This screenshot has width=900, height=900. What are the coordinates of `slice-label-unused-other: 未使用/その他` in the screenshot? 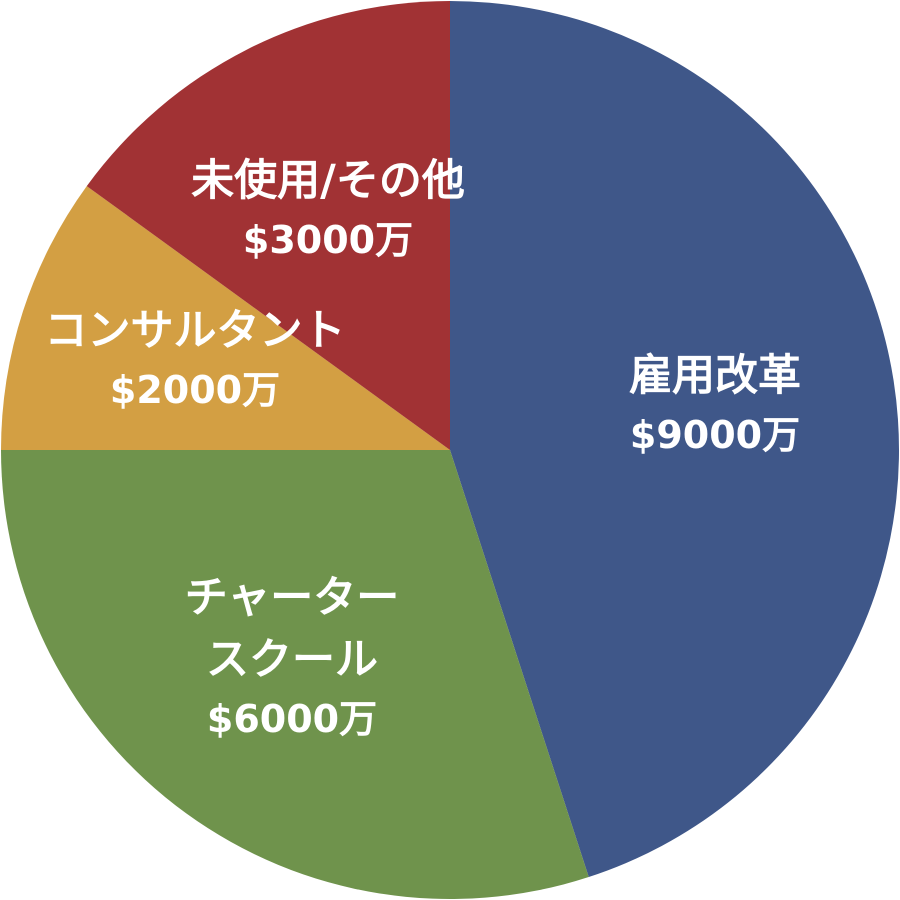 It's located at (328, 181).